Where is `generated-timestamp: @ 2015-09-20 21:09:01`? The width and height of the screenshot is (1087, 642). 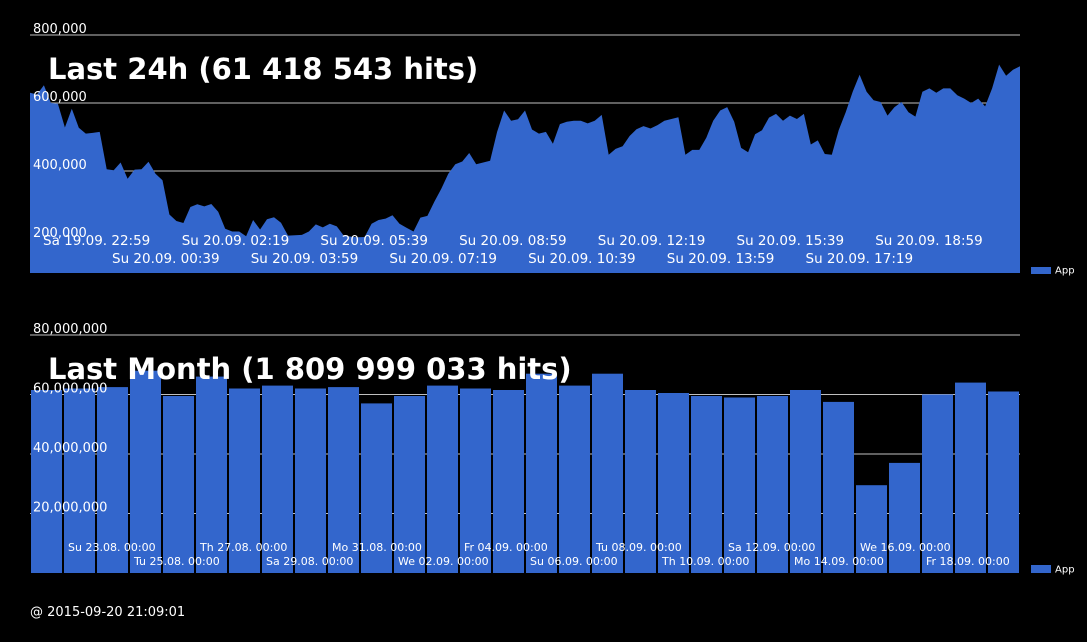
generated-timestamp: @ 2015-09-20 21:09:01 is located at coordinates (108, 612).